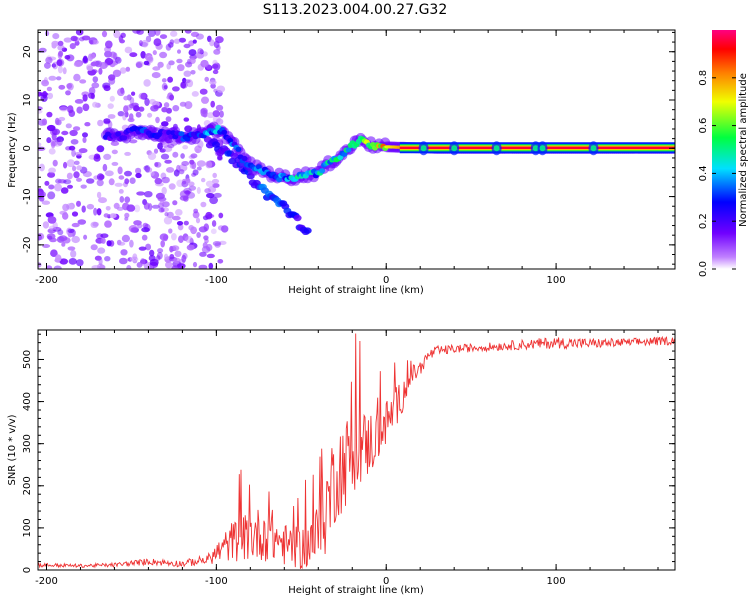 The image size is (750, 600). I want to click on colorbar-tick-label: 0.4, so click(703, 173).